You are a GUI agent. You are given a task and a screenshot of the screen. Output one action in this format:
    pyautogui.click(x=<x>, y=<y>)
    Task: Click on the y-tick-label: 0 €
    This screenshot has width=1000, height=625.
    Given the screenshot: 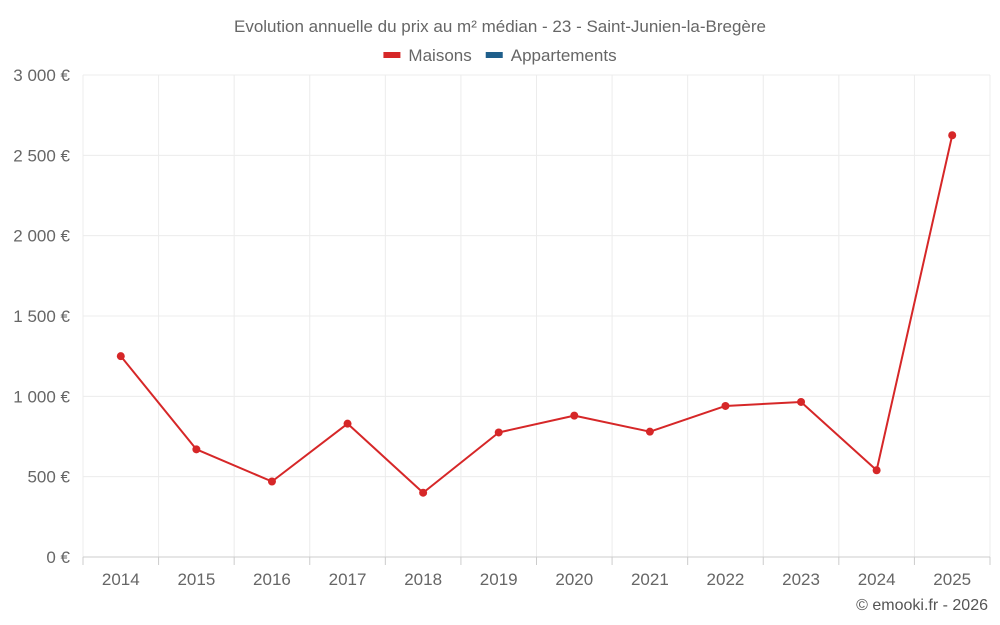 What is the action you would take?
    pyautogui.click(x=58, y=557)
    